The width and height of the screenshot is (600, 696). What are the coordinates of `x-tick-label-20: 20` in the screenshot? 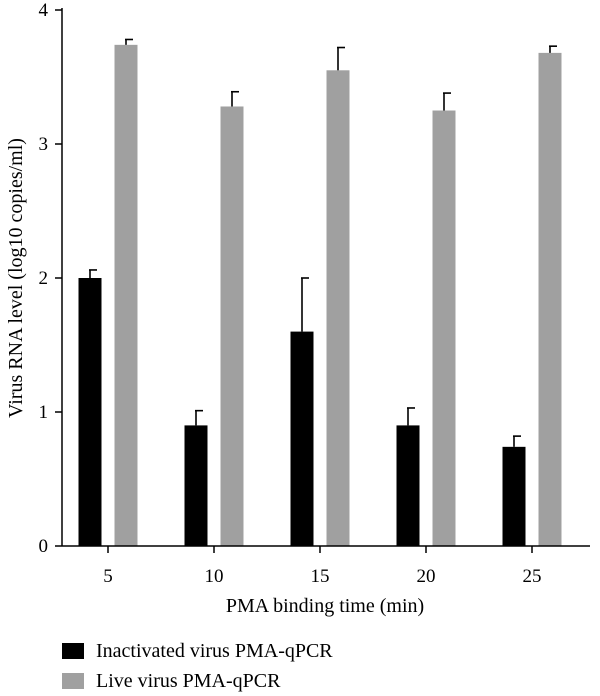 It's located at (426, 576).